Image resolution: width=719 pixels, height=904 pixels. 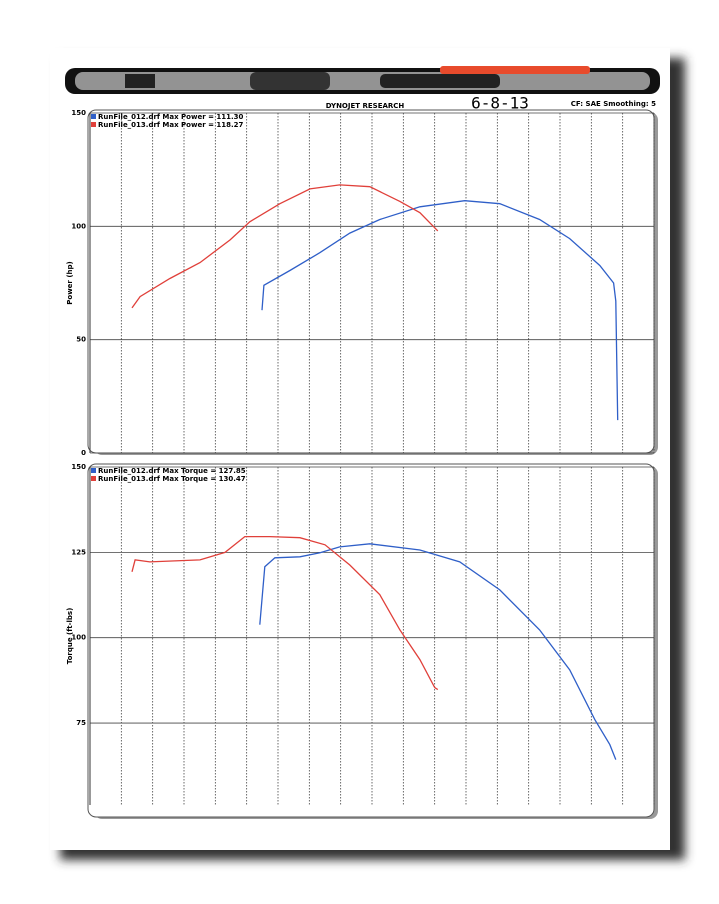 What do you see at coordinates (172, 479) in the screenshot?
I see `legend-label: RunFile_013.drf Max Torque = 130.47` at bounding box center [172, 479].